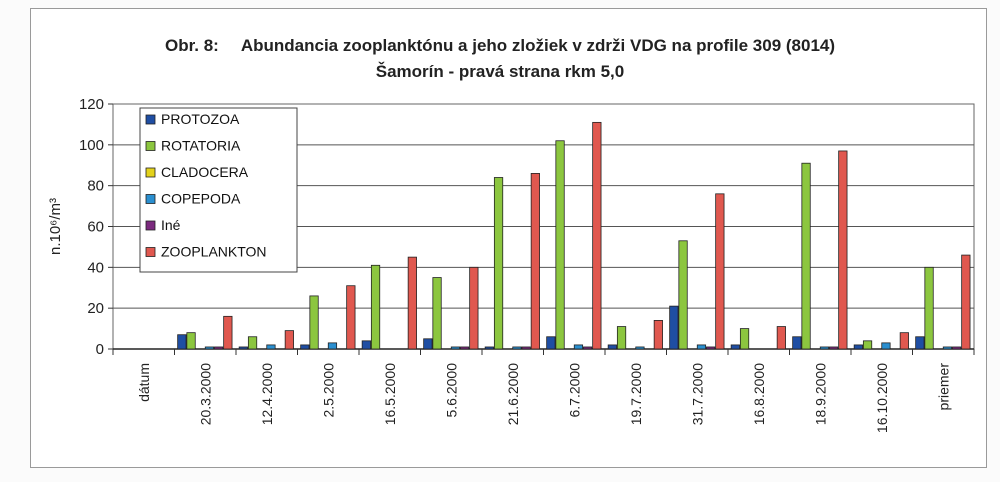 This screenshot has height=482, width=1000. What do you see at coordinates (820, 394) in the screenshot?
I see `x-tick-label: 18.9.2000` at bounding box center [820, 394].